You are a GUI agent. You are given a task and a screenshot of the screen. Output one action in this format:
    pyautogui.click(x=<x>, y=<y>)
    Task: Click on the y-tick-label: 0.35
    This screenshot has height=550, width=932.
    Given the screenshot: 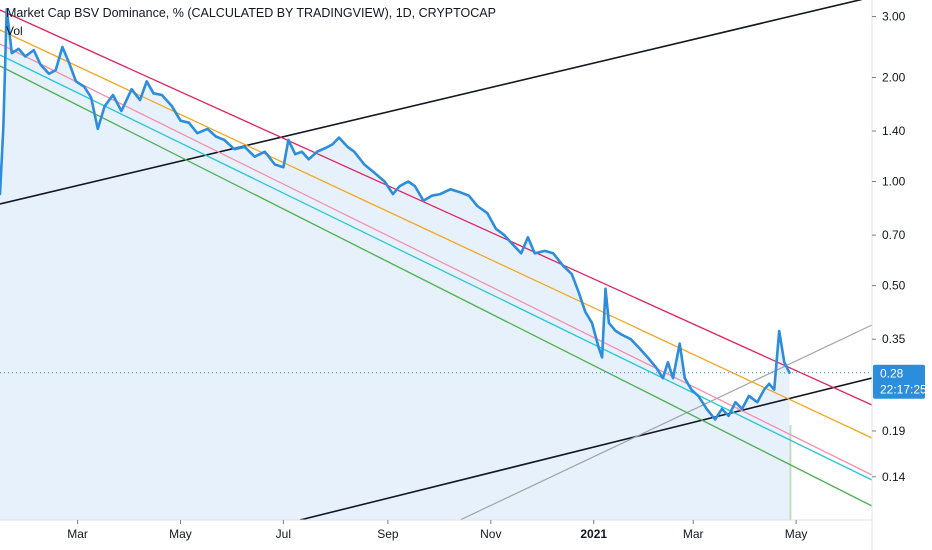 What is the action you would take?
    pyautogui.click(x=894, y=339)
    